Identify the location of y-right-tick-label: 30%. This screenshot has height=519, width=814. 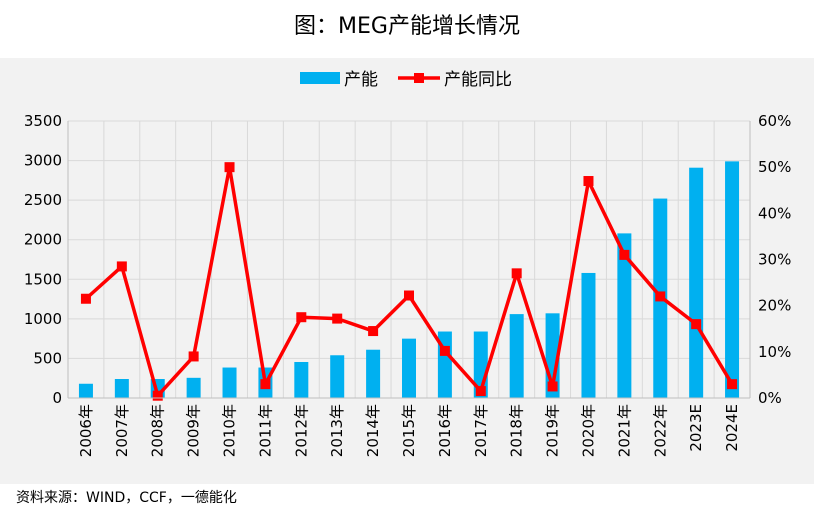
(774, 260).